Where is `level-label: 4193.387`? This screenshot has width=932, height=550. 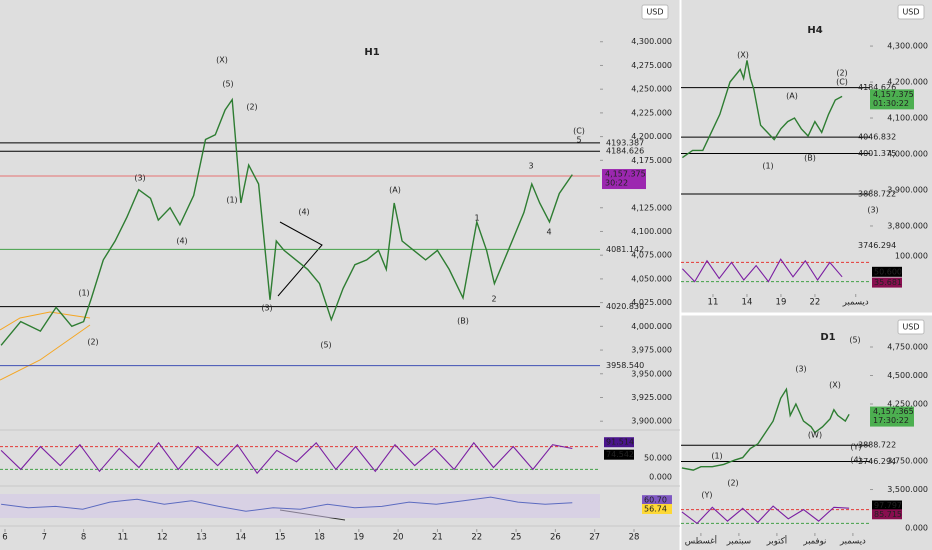 level-label: 4193.387 is located at coordinates (625, 142).